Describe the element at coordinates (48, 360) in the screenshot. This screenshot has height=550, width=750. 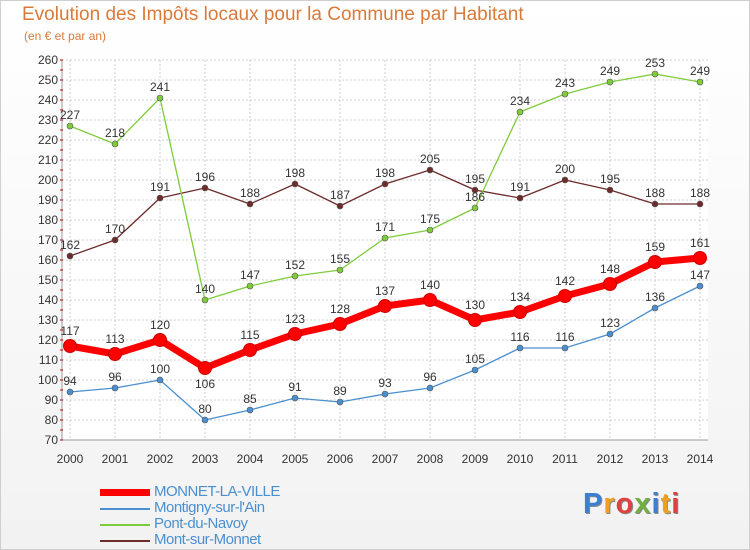
I see `y-tick-label: 110` at that location.